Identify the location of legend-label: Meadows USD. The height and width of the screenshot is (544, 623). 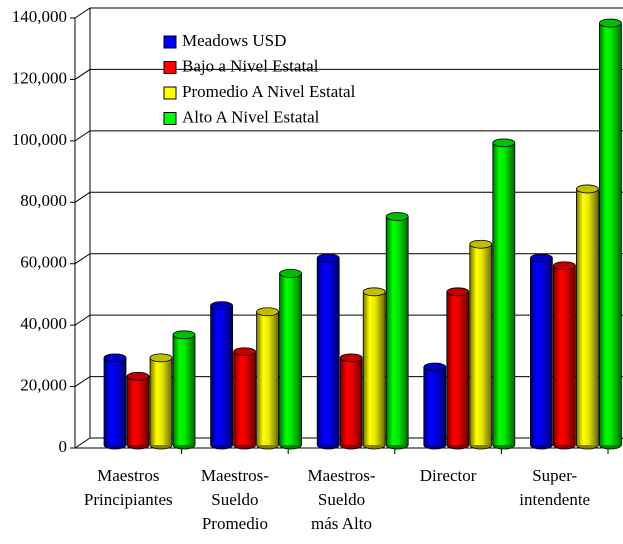
(234, 40).